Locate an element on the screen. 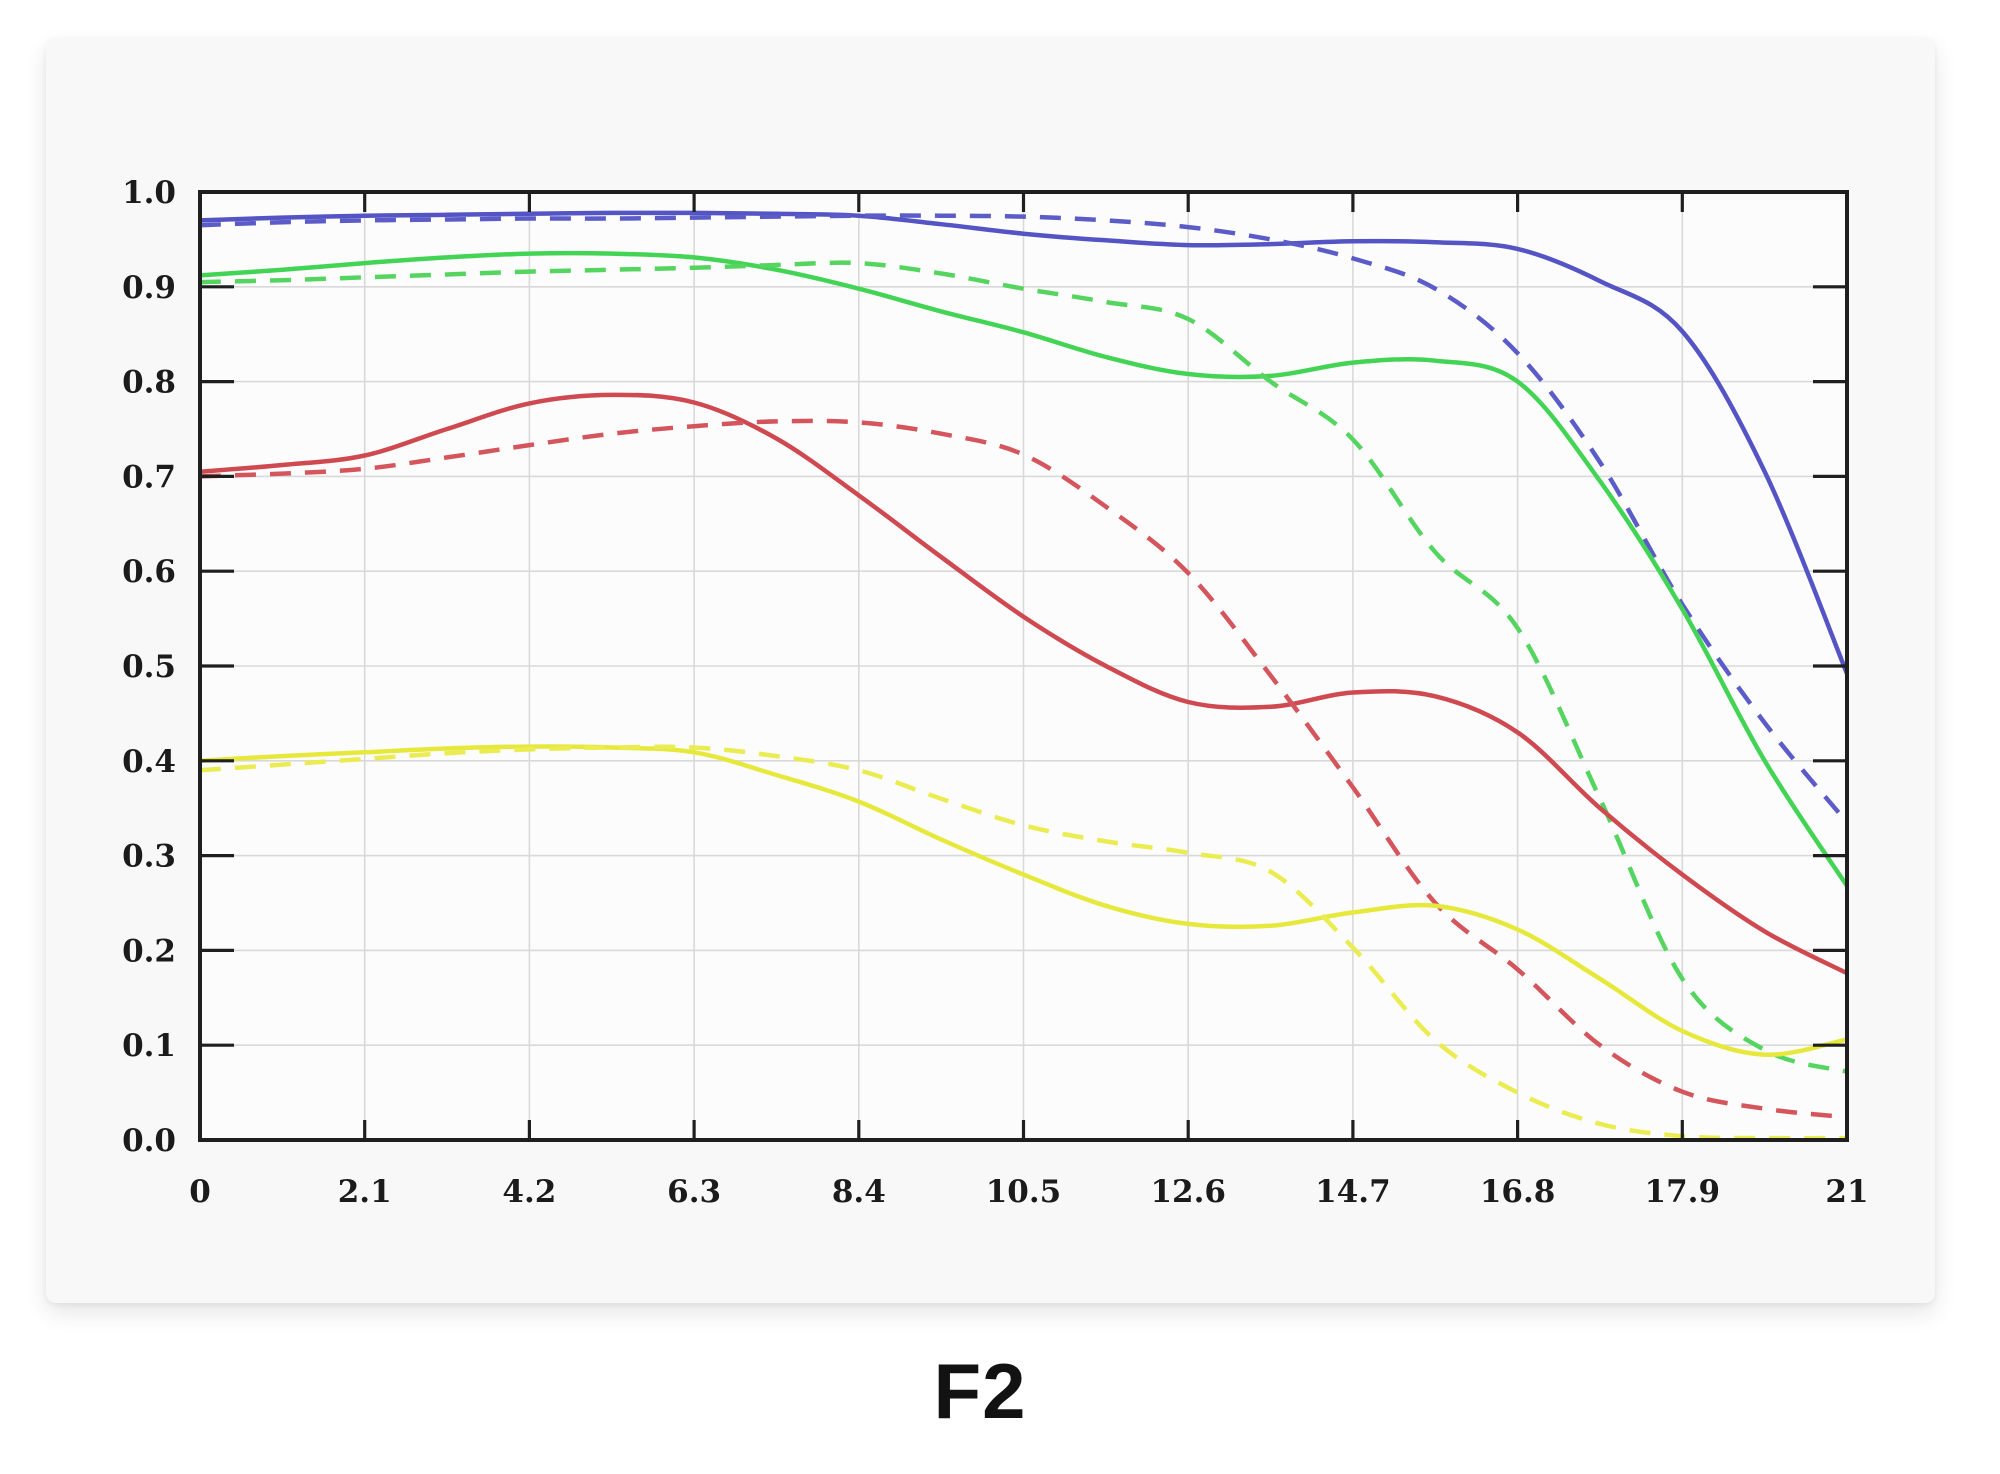 The image size is (2000, 1474). x-axis-label: 17.9 is located at coordinates (1683, 1192).